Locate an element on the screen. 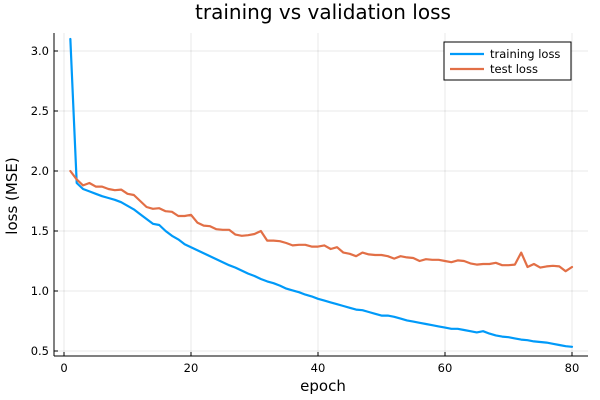  y-tick-label: 3.0 is located at coordinates (40, 51).